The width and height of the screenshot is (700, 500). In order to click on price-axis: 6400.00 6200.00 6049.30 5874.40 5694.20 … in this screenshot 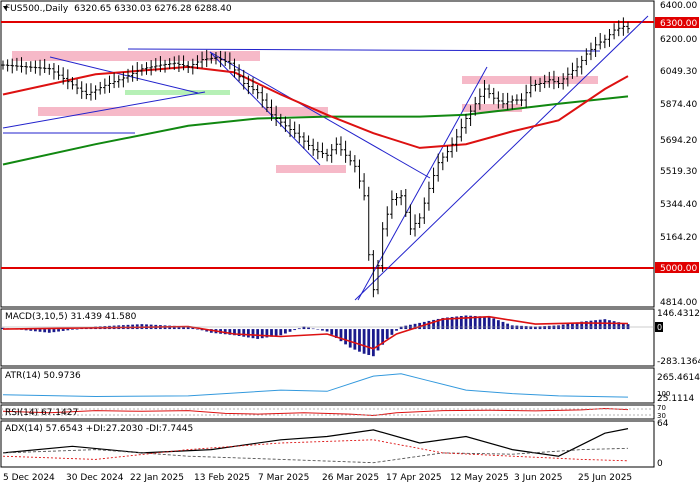, I will do `click(677, 154)`.